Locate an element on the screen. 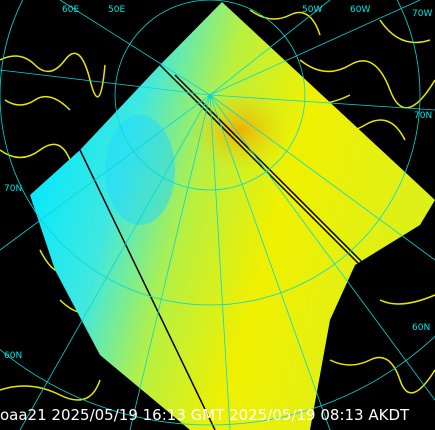 The width and height of the screenshot is (435, 430). graticule-label: 60E is located at coordinates (70, 10).